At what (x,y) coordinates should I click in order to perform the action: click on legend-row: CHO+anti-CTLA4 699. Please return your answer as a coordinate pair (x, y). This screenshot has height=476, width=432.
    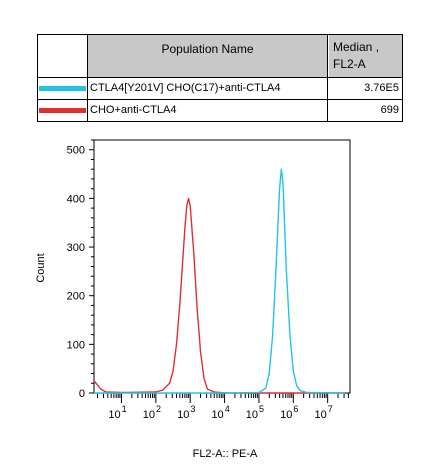
    Looking at the image, I should click on (220, 110).